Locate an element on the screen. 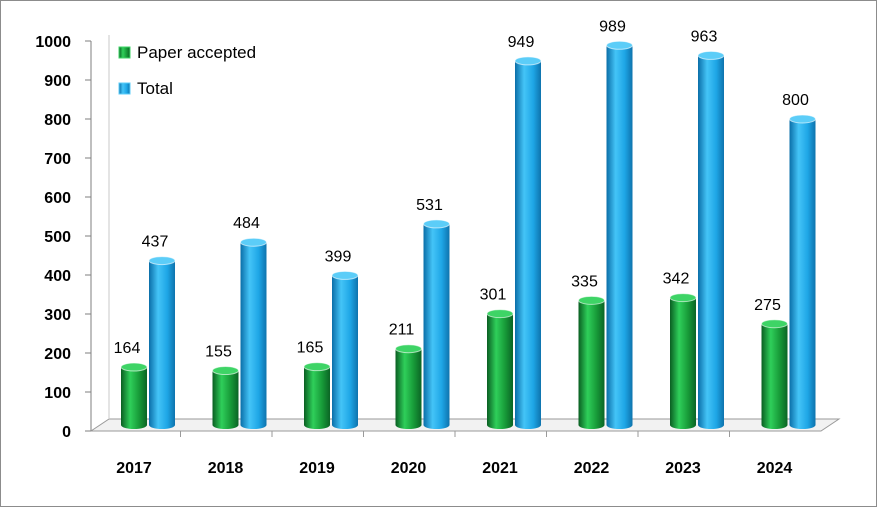 The height and width of the screenshot is (510, 879). data-label: 437 is located at coordinates (155, 242).